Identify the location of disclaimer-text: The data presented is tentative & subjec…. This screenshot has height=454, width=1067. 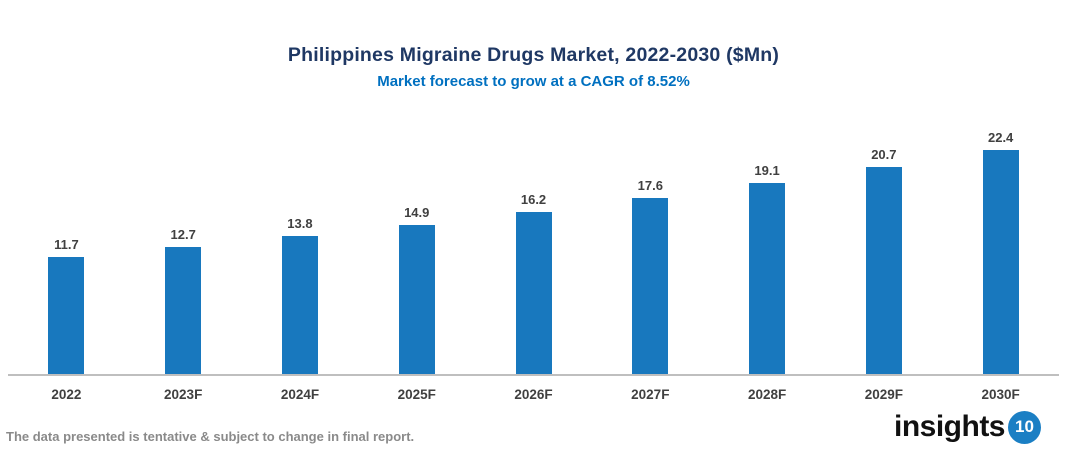
(210, 436).